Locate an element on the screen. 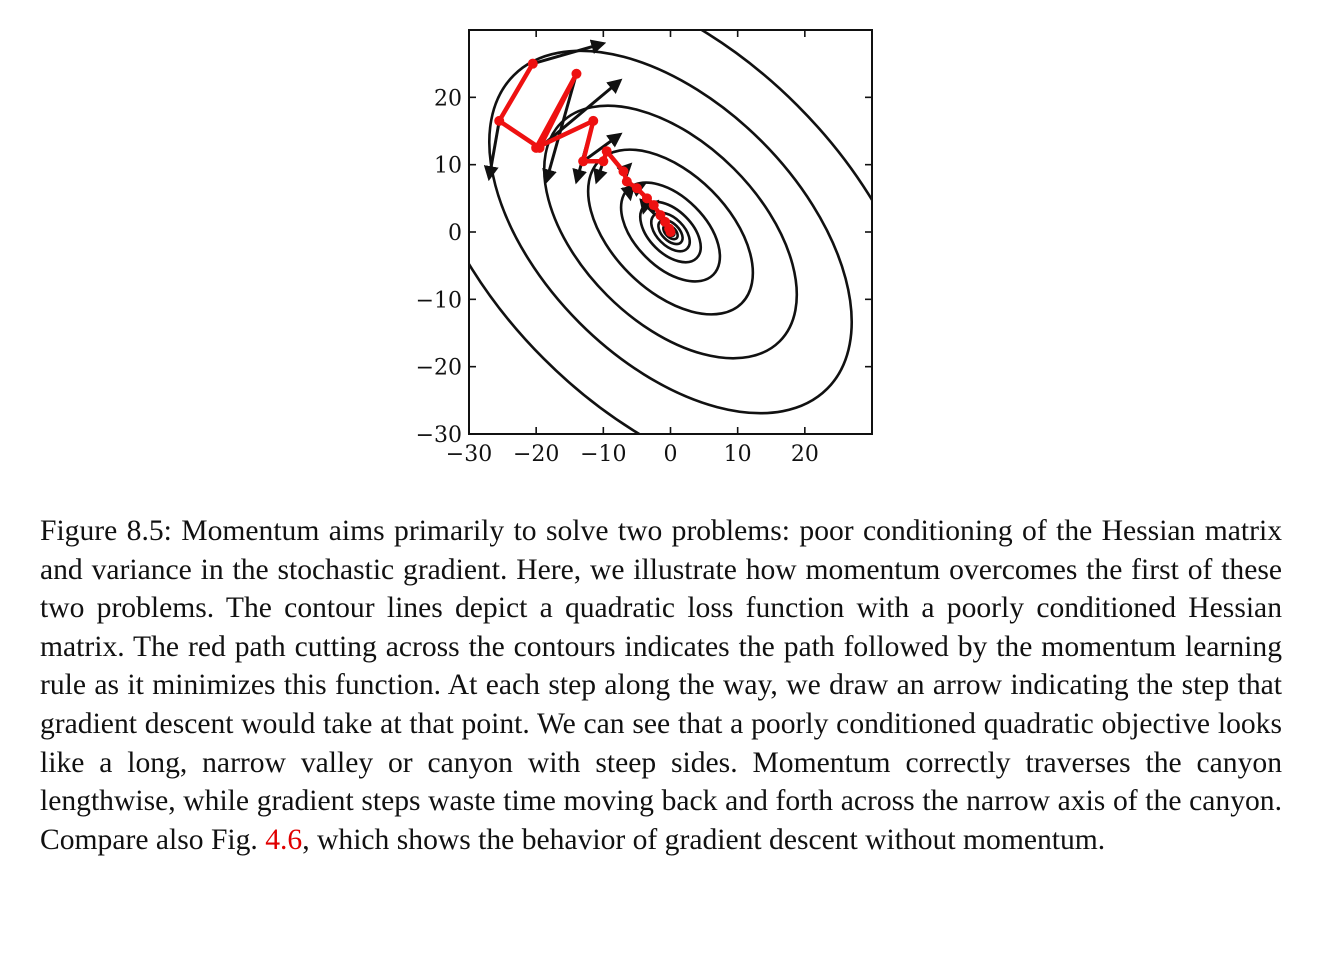 Image resolution: width=1320 pixels, height=966 pixels. x-tick-label: 10 is located at coordinates (738, 454).